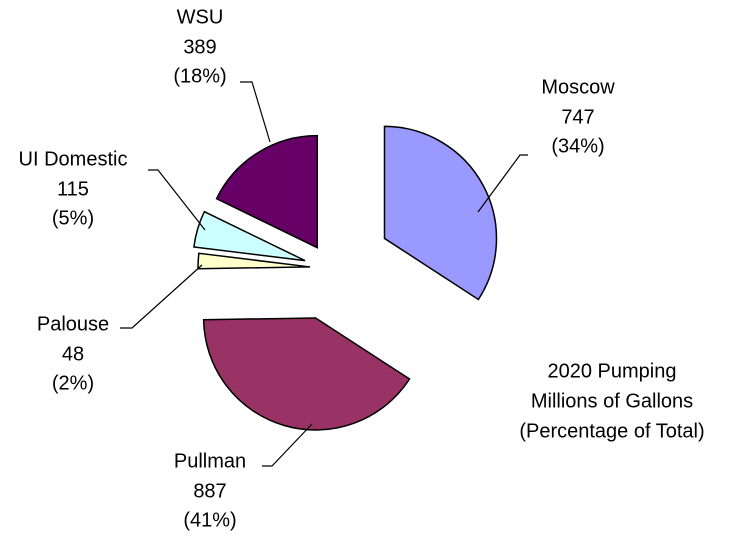 This screenshot has width=730, height=544. I want to click on slice-percent: (41%), so click(209, 520).